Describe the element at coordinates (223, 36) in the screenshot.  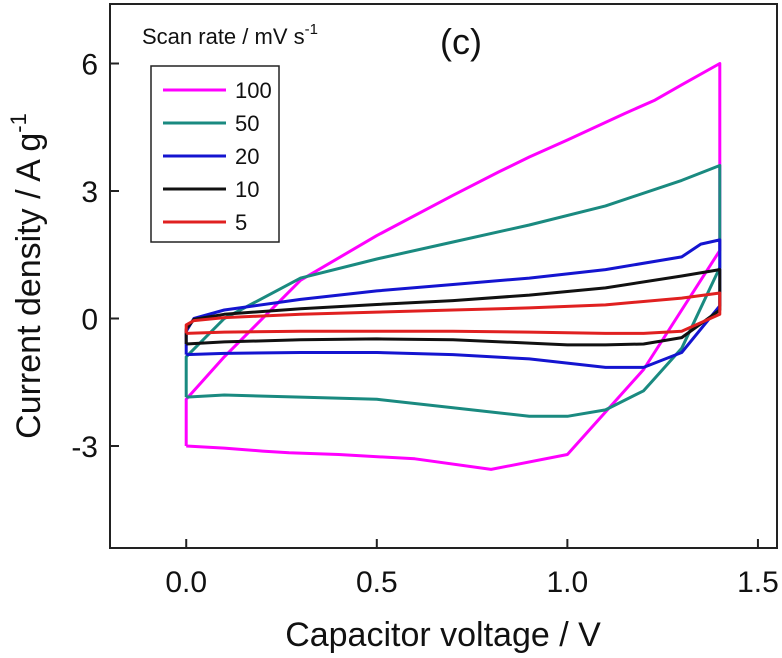
I see `legend-title-text: Scan rate / mV s` at that location.